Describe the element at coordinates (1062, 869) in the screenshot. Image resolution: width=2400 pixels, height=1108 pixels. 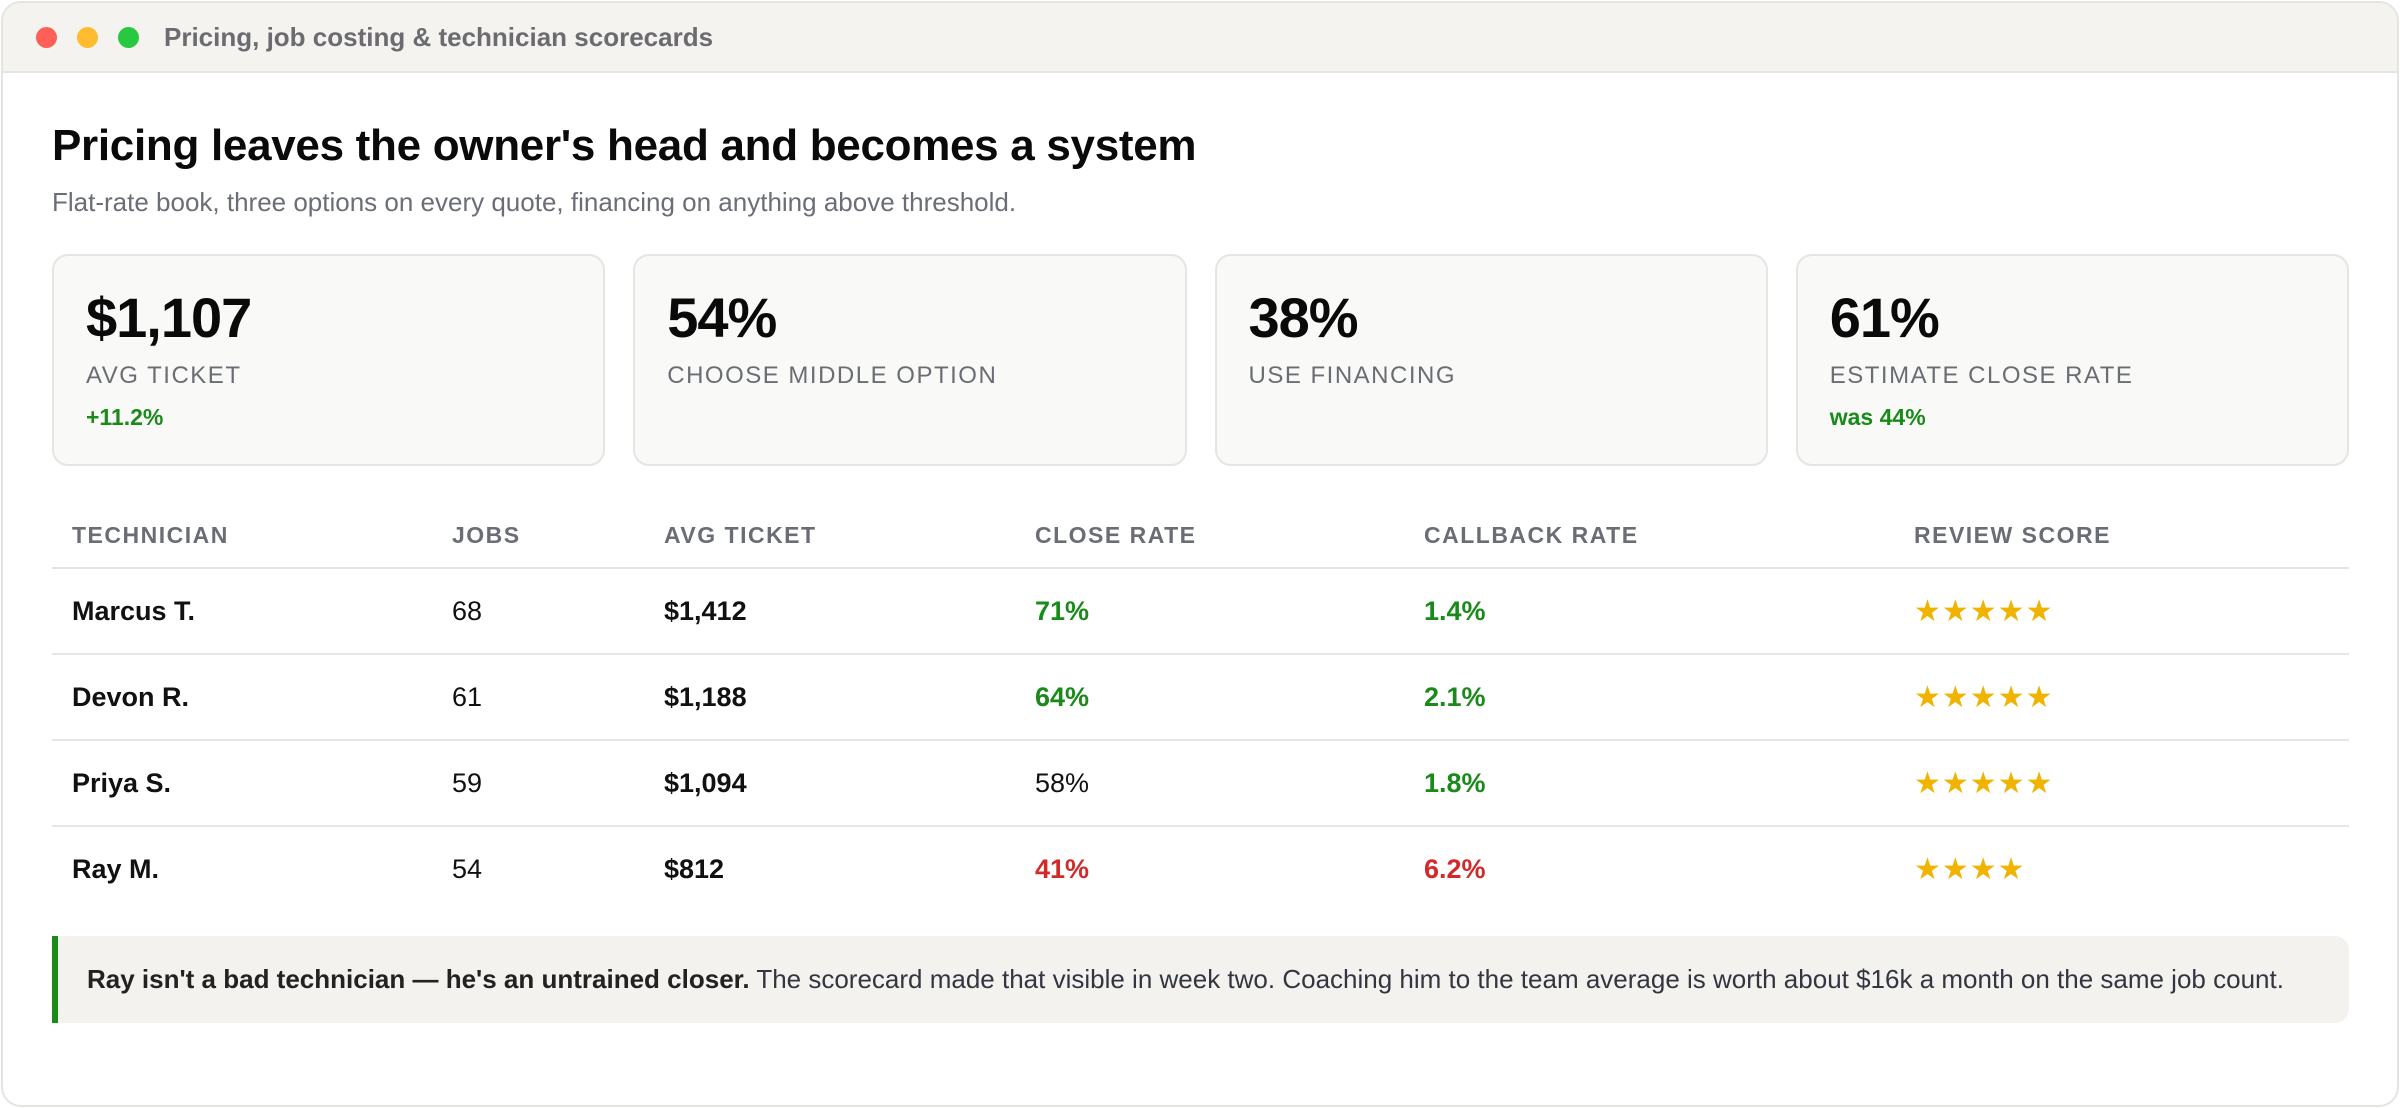
I see `close-rate: 41%` at that location.